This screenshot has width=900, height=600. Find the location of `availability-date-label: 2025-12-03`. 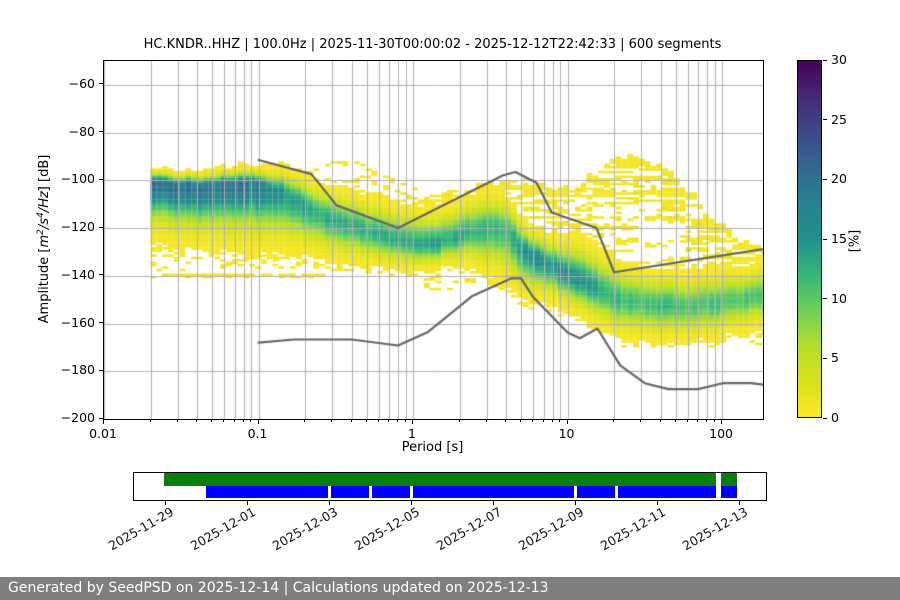

availability-date-label: 2025-12-03 is located at coordinates (304, 529).